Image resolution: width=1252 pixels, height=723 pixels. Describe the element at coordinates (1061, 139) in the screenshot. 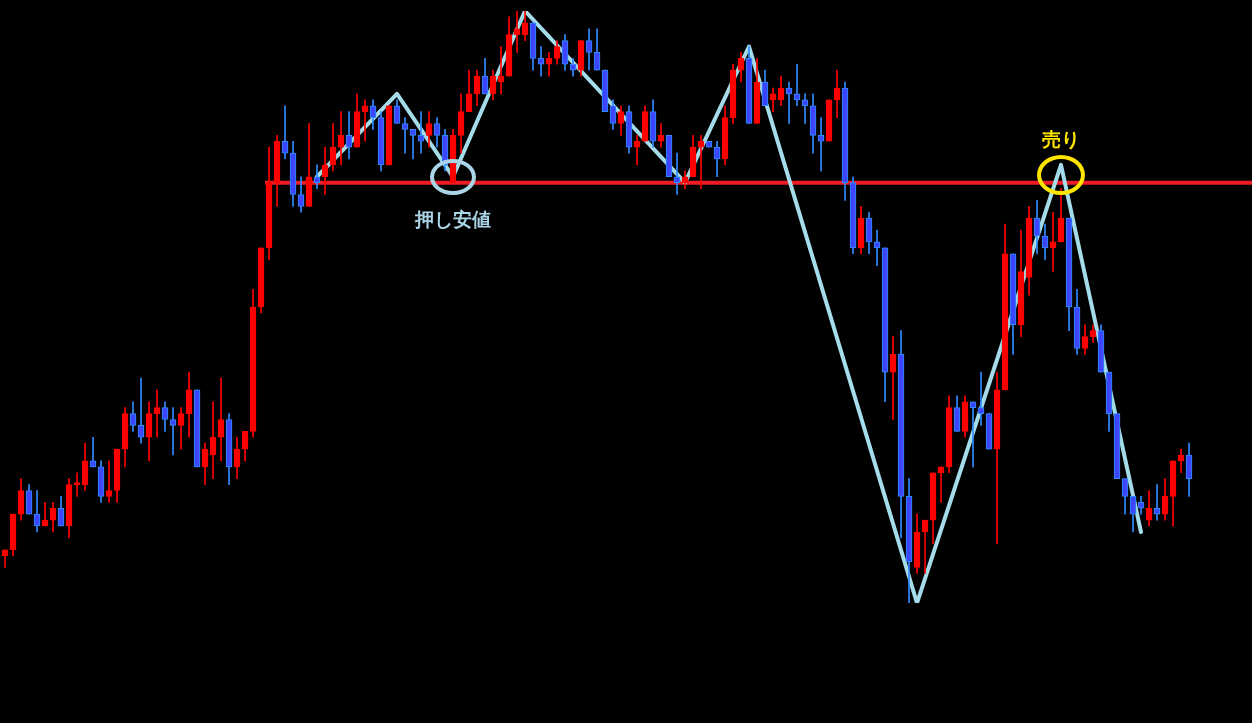

I see `annotation: 売り` at that location.